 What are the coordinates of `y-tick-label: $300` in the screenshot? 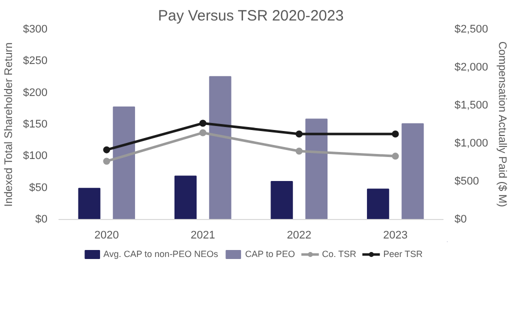 It's located at (35, 30).